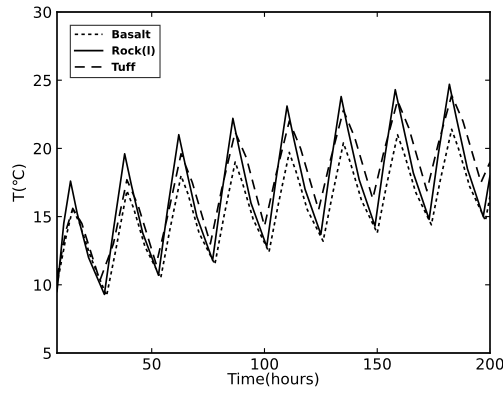  I want to click on x-tick-label: 100, so click(265, 364).